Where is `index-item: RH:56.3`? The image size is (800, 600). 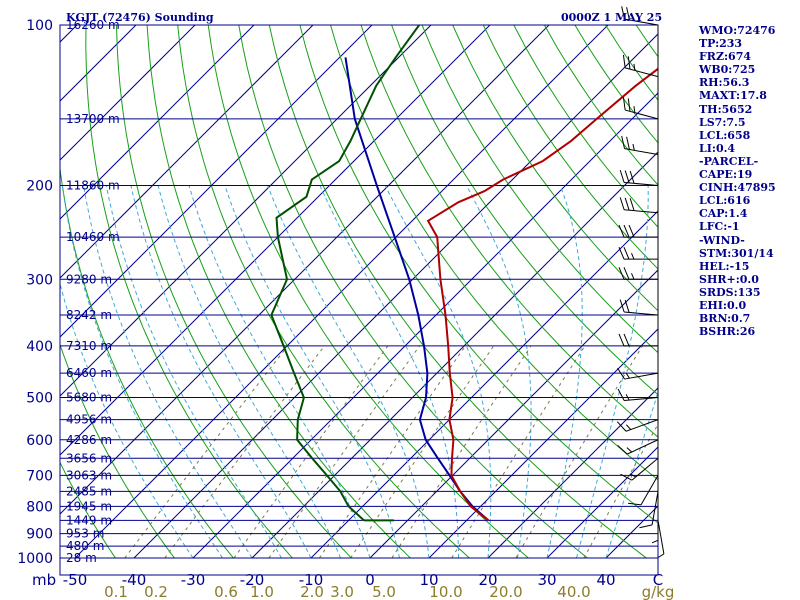 index-item: RH:56.3 is located at coordinates (724, 83).